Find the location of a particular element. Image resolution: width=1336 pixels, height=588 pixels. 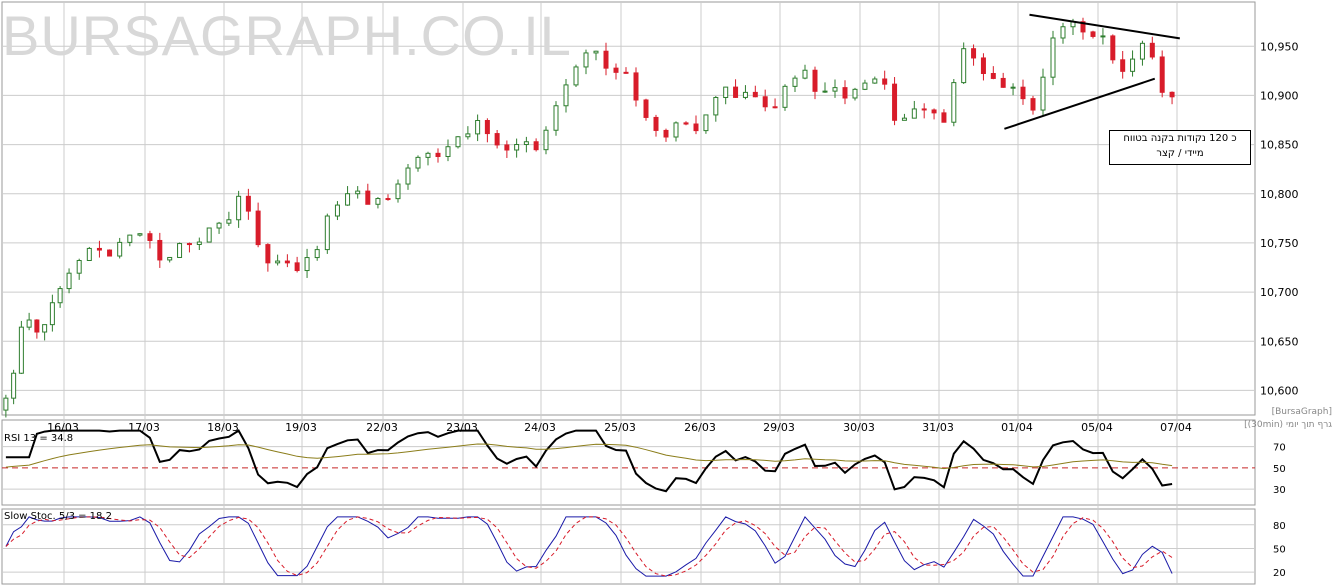

annotation-line-2: מיידי / קצר is located at coordinates (1180, 153).